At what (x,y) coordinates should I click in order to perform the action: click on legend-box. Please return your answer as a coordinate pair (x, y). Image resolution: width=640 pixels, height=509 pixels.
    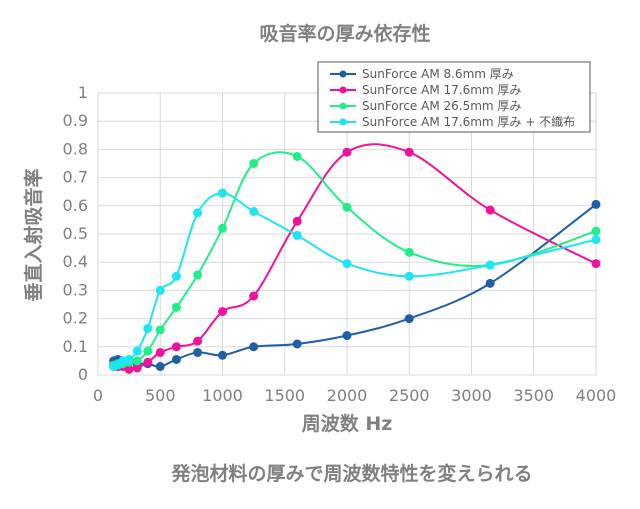
    Looking at the image, I should click on (454, 97).